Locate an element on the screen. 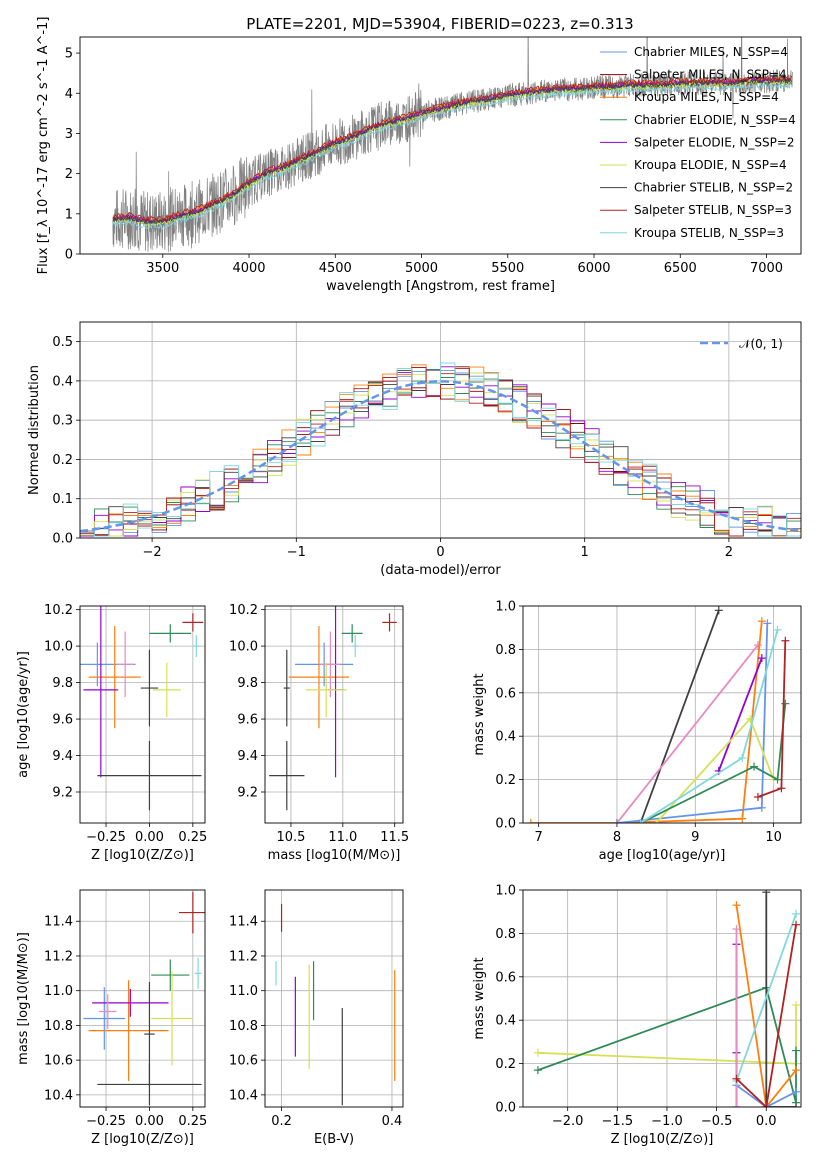  y-axis-label: Flux [f_λ 10^-17 erg cm^-2 s^-1 A^-1] is located at coordinates (43, 146).